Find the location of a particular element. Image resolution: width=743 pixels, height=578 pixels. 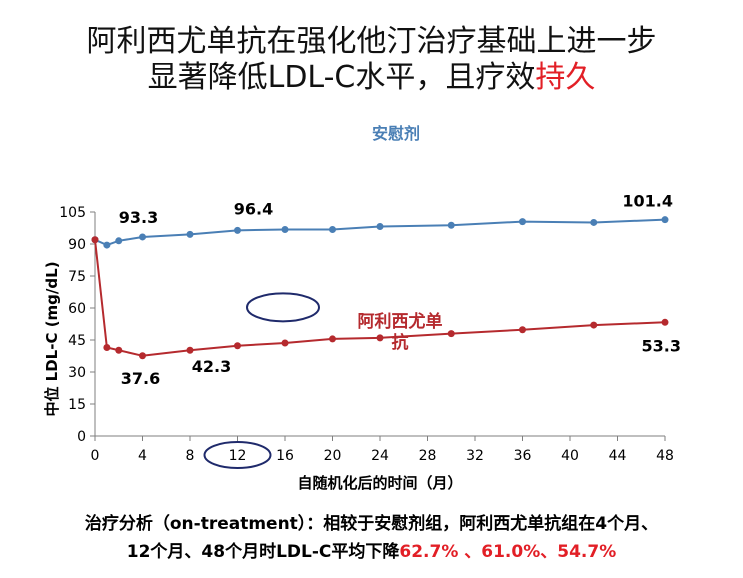

highlight-ellipse-month16 is located at coordinates (283, 307).